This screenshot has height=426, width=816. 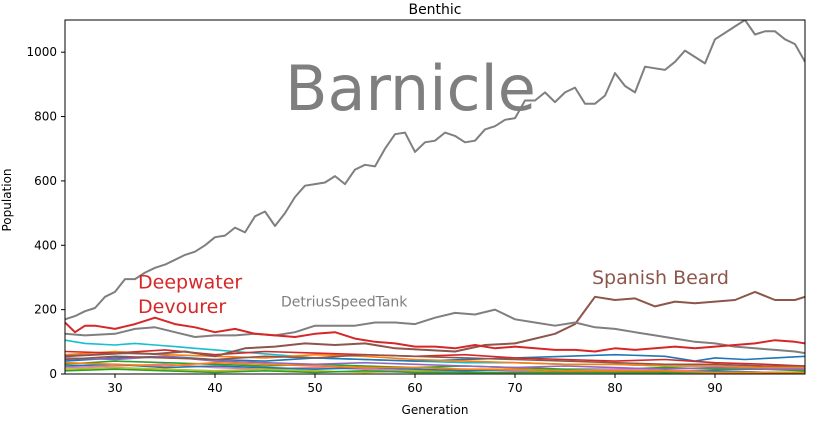 I want to click on x-axis: 30 40 50 60 70 80 90, so click(x=415, y=384).